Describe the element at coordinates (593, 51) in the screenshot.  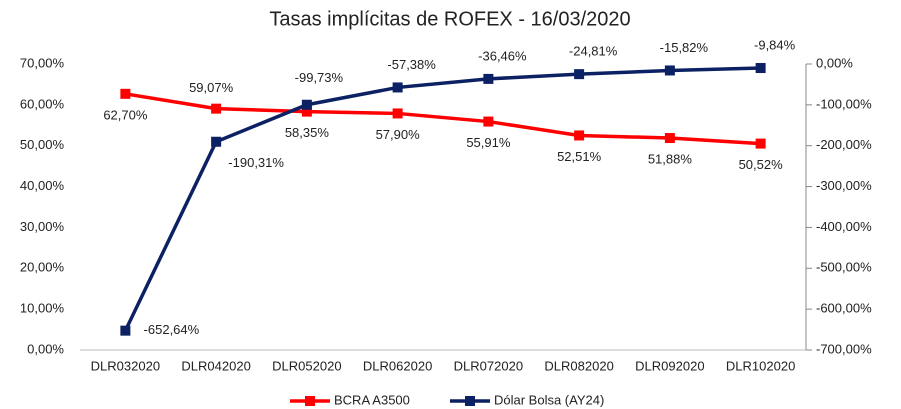
I see `data-label: -24,81%` at that location.